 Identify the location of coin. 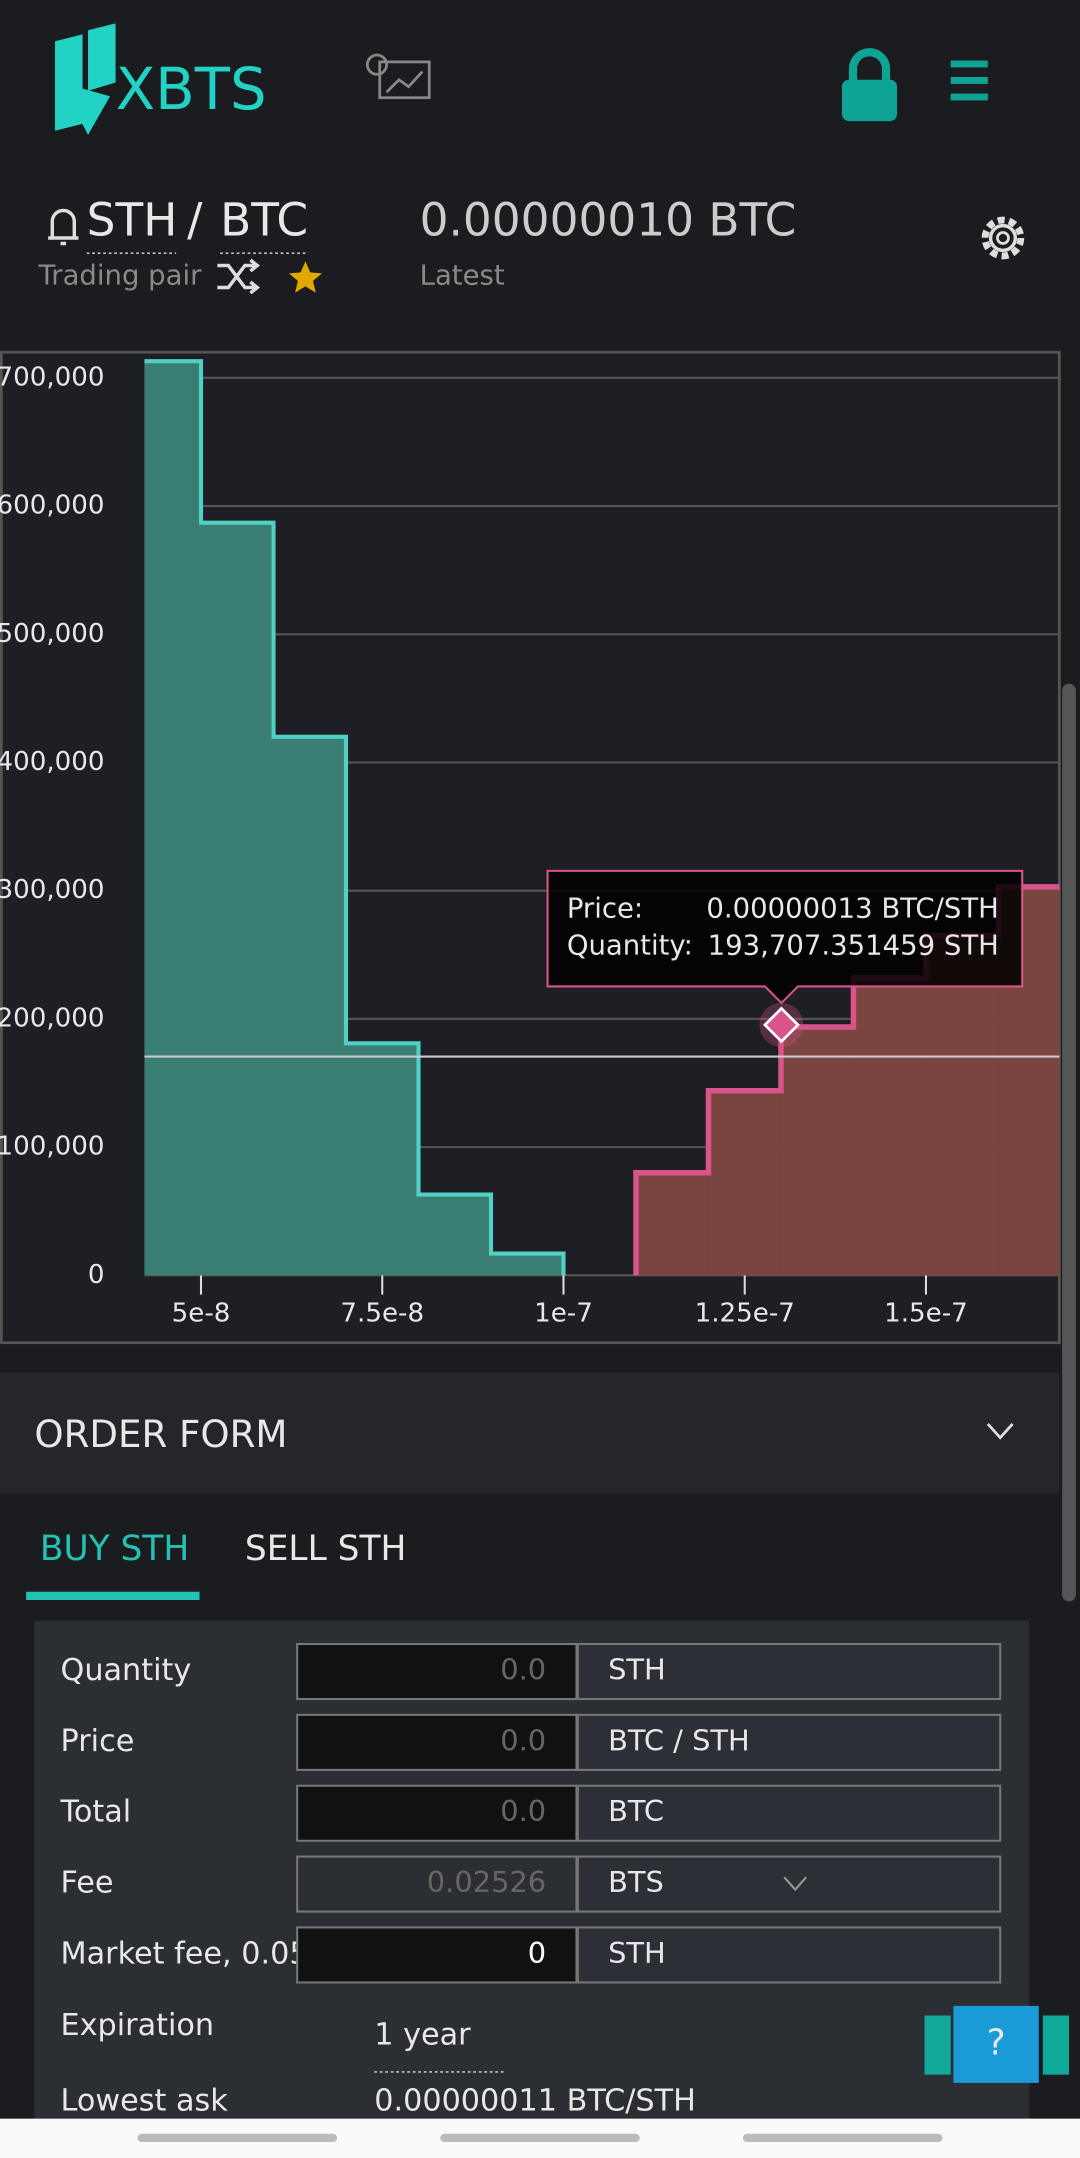
(376, 64).